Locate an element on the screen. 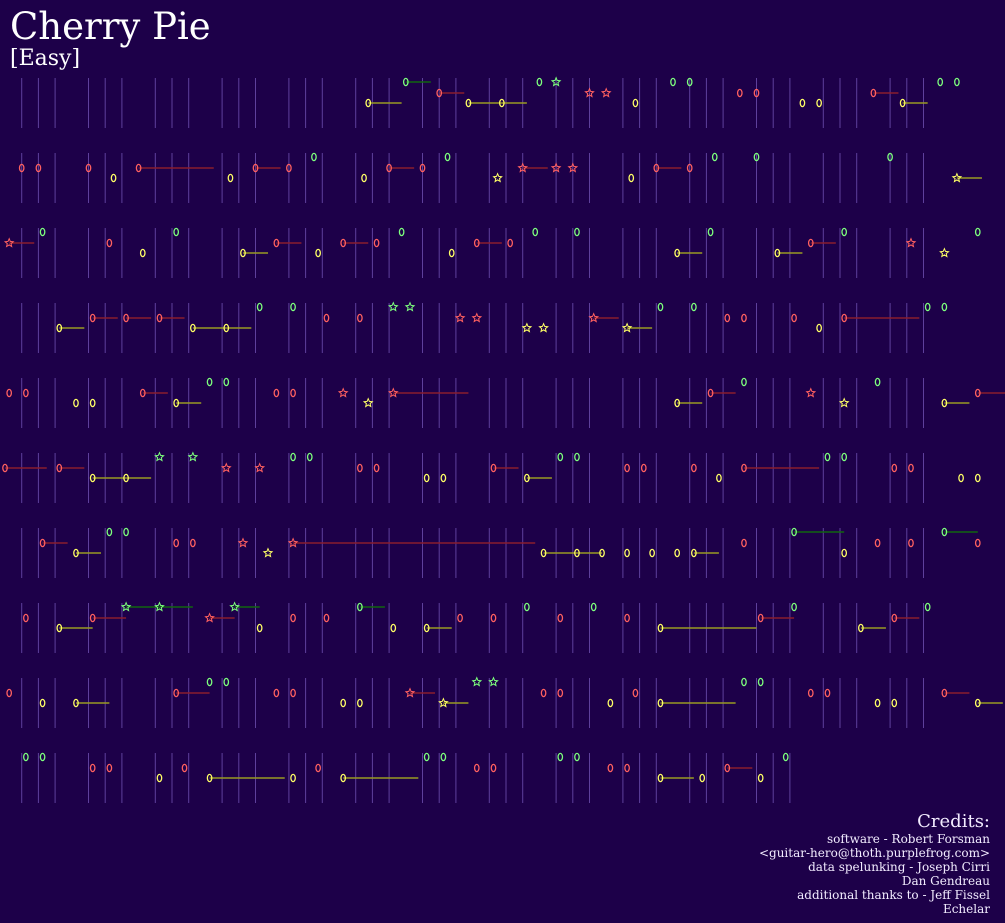 The image size is (1005, 923). credits-heading: Credits: is located at coordinates (953, 821).